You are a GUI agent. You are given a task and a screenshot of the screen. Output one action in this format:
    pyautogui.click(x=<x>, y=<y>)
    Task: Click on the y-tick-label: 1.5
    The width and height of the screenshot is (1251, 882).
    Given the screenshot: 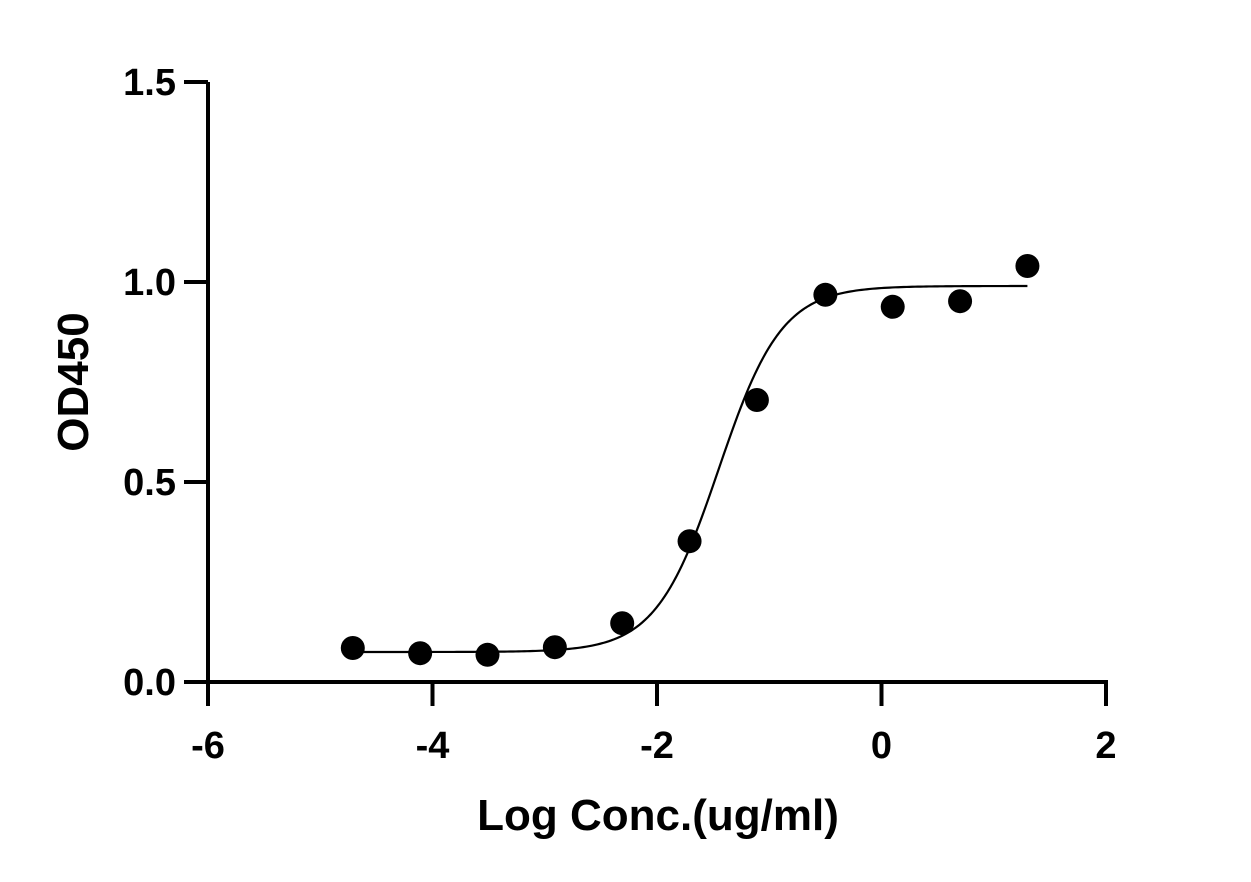 What is the action you would take?
    pyautogui.click(x=149, y=83)
    